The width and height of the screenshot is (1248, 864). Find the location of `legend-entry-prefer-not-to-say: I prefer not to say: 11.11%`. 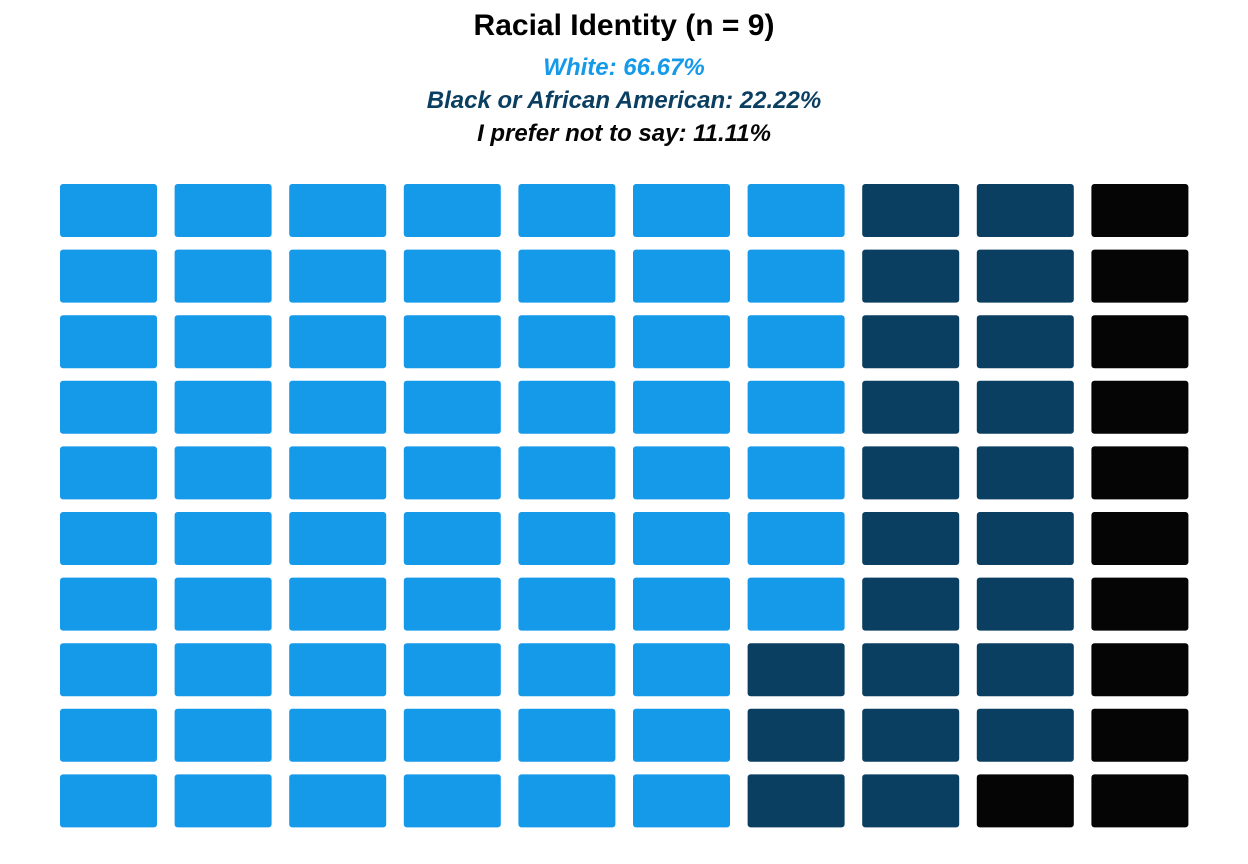

legend-entry-prefer-not-to-say: I prefer not to say: 11.11% is located at coordinates (624, 133).